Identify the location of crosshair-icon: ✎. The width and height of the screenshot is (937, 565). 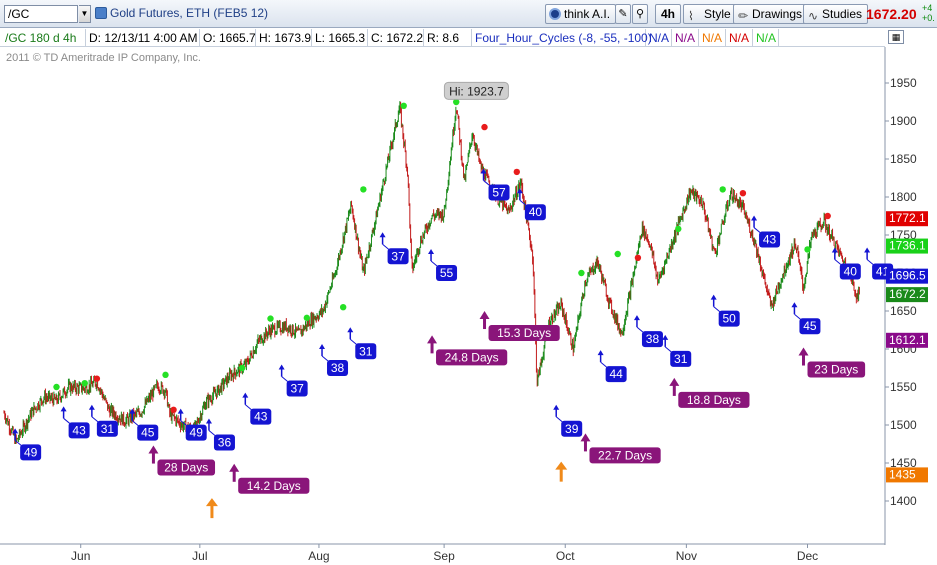
(623, 14).